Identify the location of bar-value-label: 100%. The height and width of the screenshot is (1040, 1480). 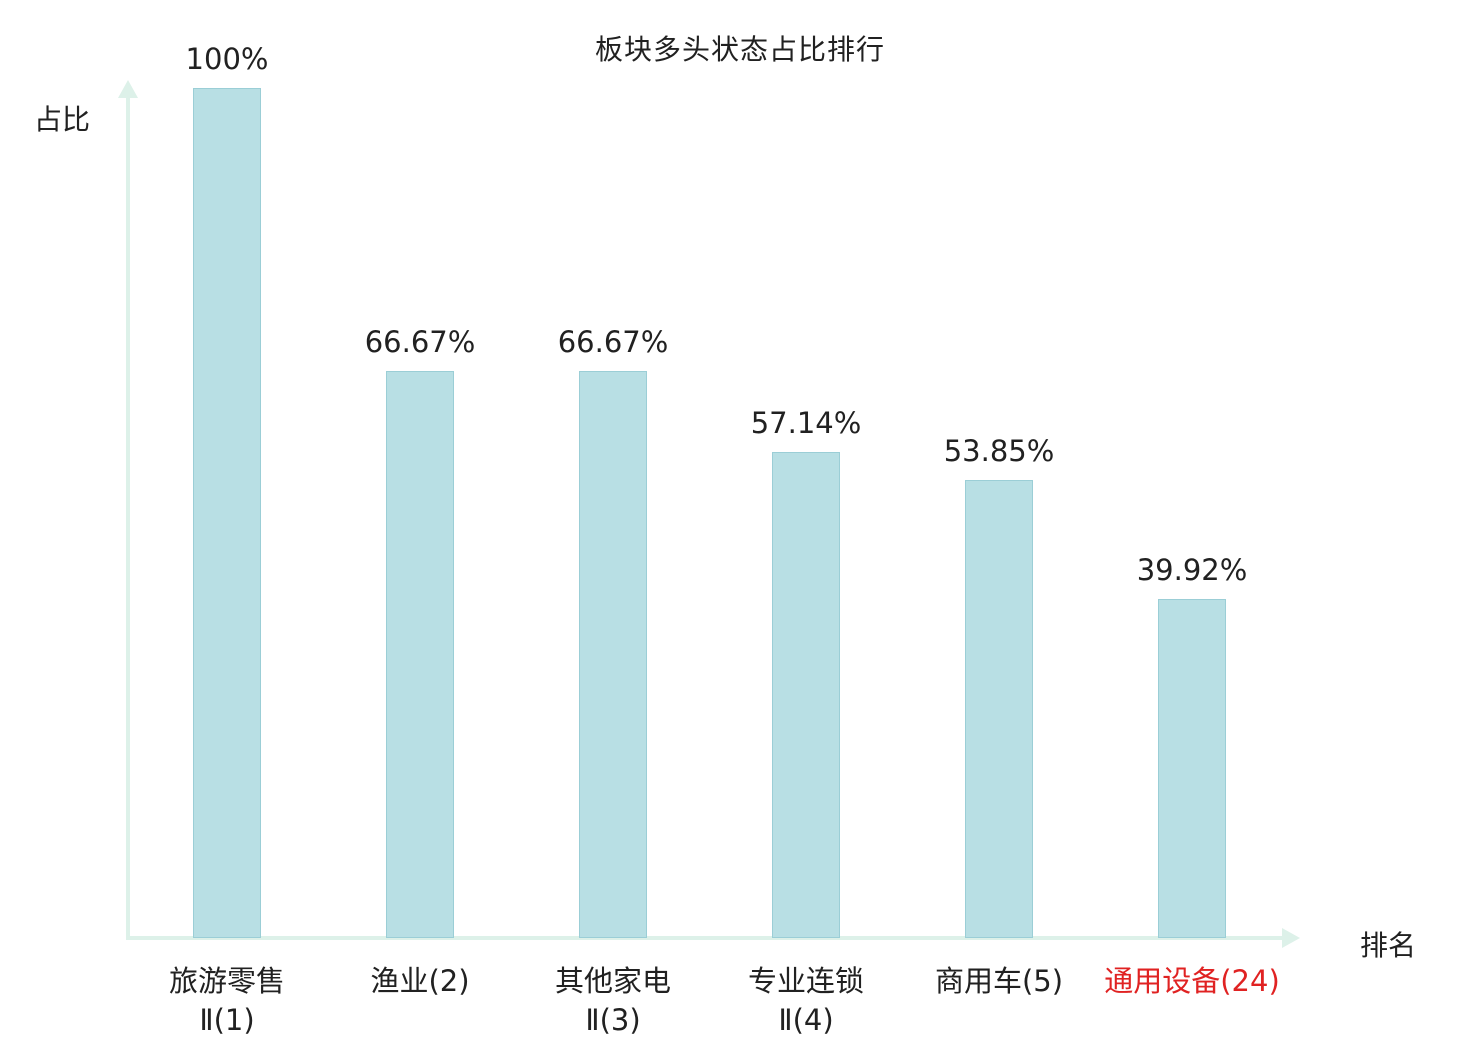
(227, 59).